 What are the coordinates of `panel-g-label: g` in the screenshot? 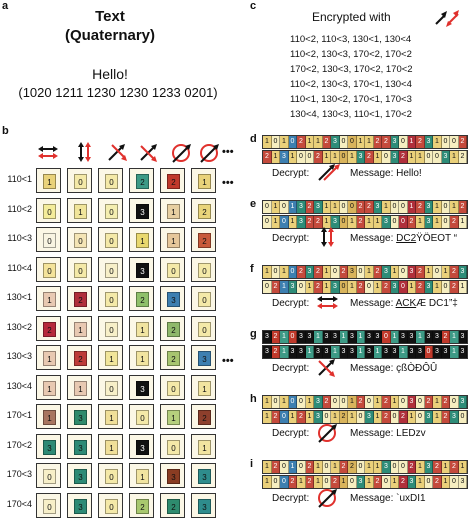 It's located at (253, 334).